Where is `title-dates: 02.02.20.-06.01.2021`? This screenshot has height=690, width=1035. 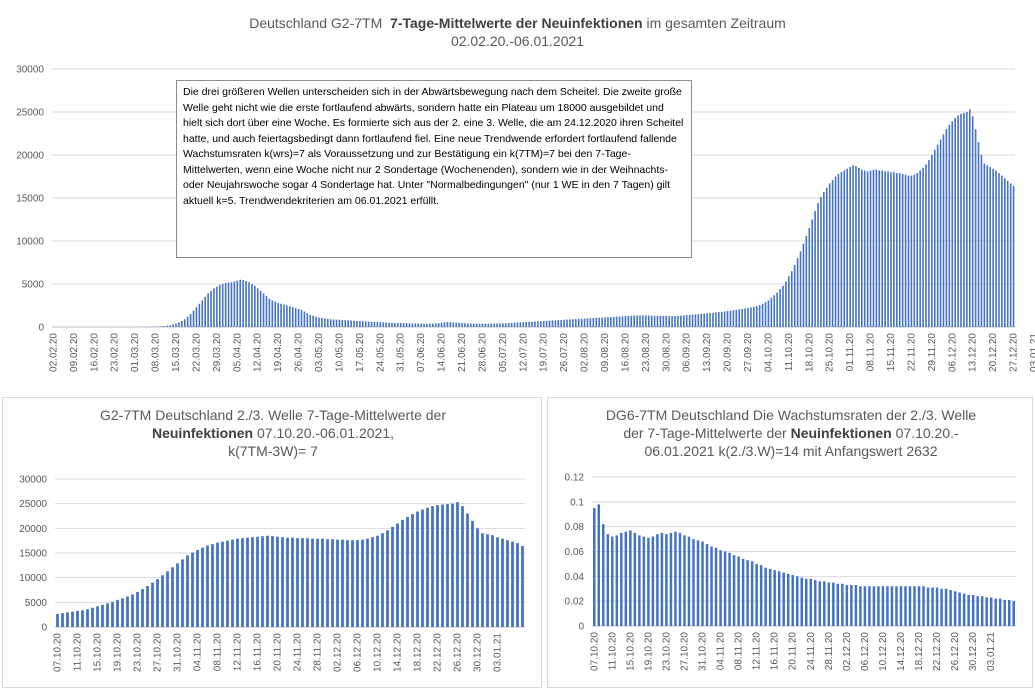
title-dates: 02.02.20.-06.01.2021 is located at coordinates (517, 41).